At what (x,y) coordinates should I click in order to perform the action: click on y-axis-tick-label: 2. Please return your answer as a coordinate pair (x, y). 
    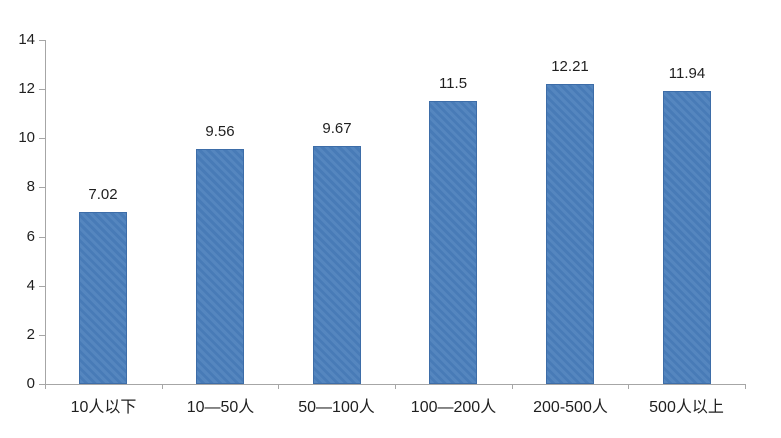
    Looking at the image, I should click on (30, 334).